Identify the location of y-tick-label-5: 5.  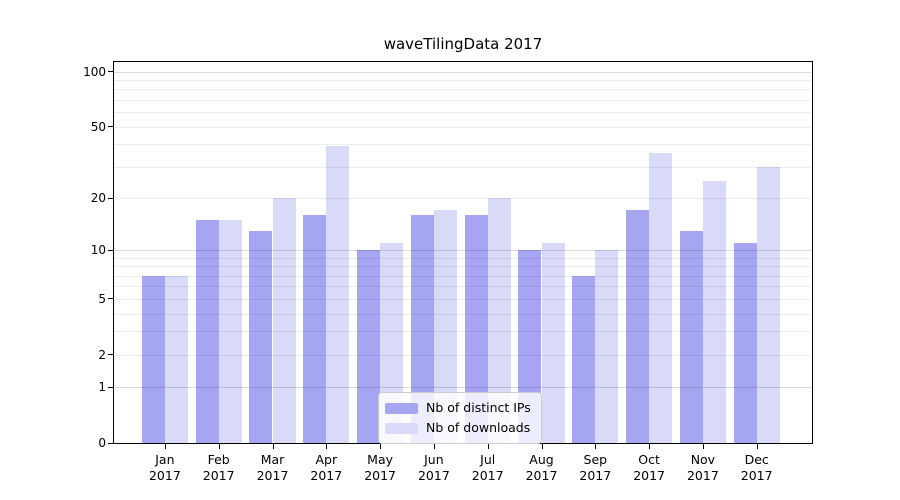
(102, 298).